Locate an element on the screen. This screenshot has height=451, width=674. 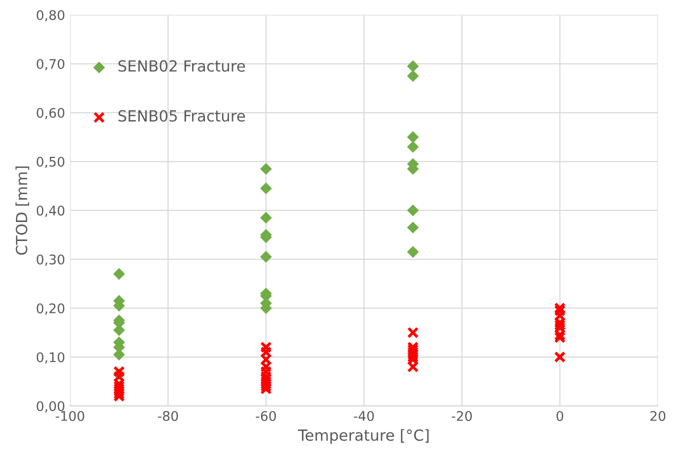
y-tick-label: 0,30 is located at coordinates (50, 260).